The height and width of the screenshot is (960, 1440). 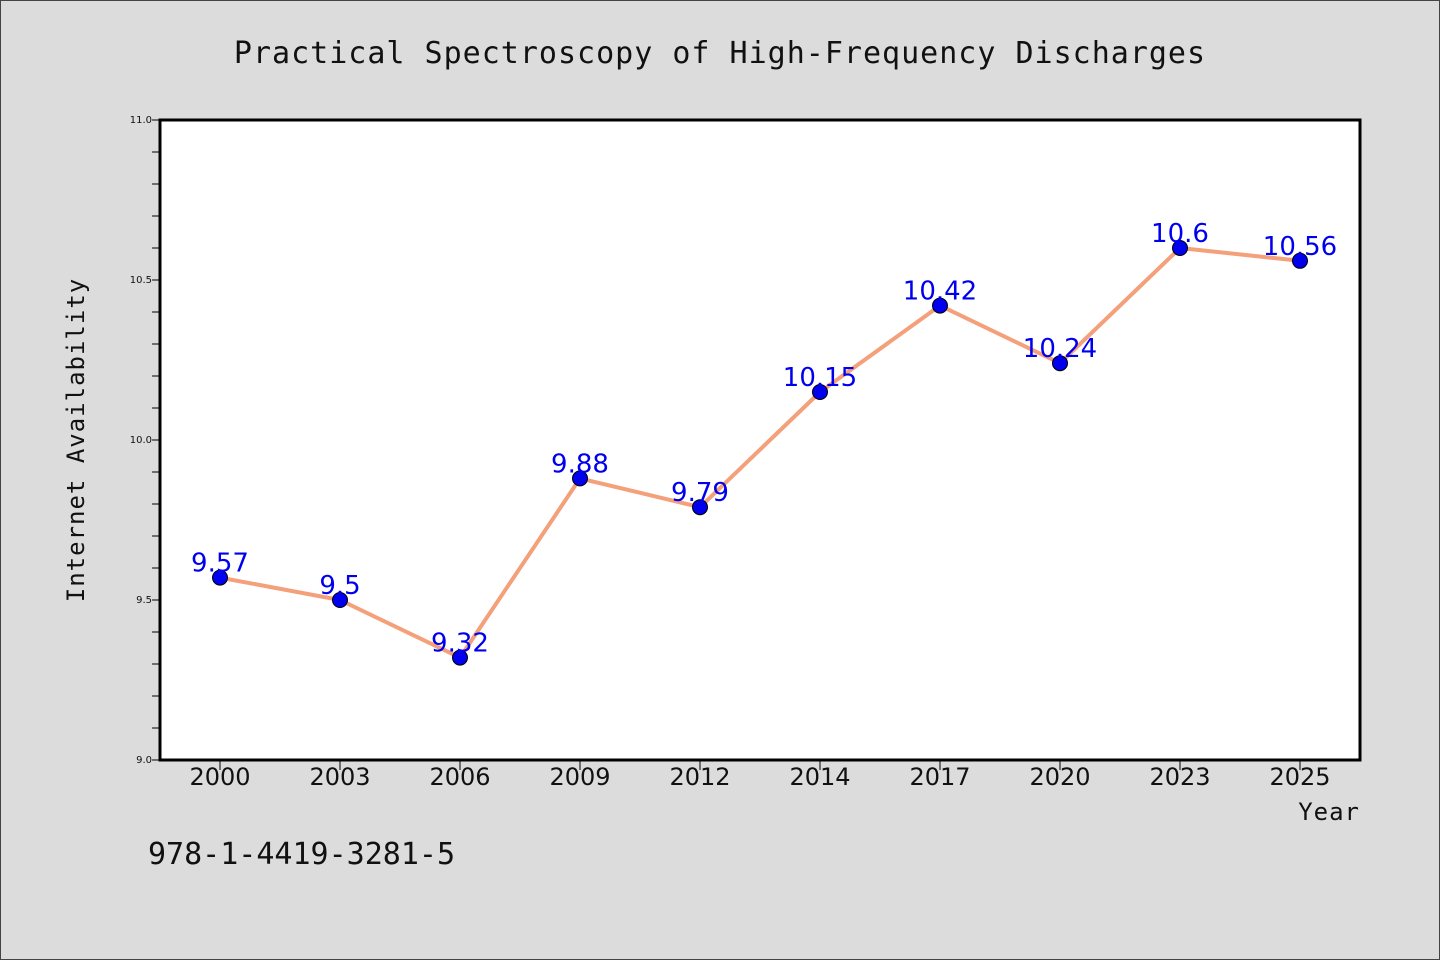 What do you see at coordinates (819, 777) in the screenshot?
I see `x-tick-label: 2014` at bounding box center [819, 777].